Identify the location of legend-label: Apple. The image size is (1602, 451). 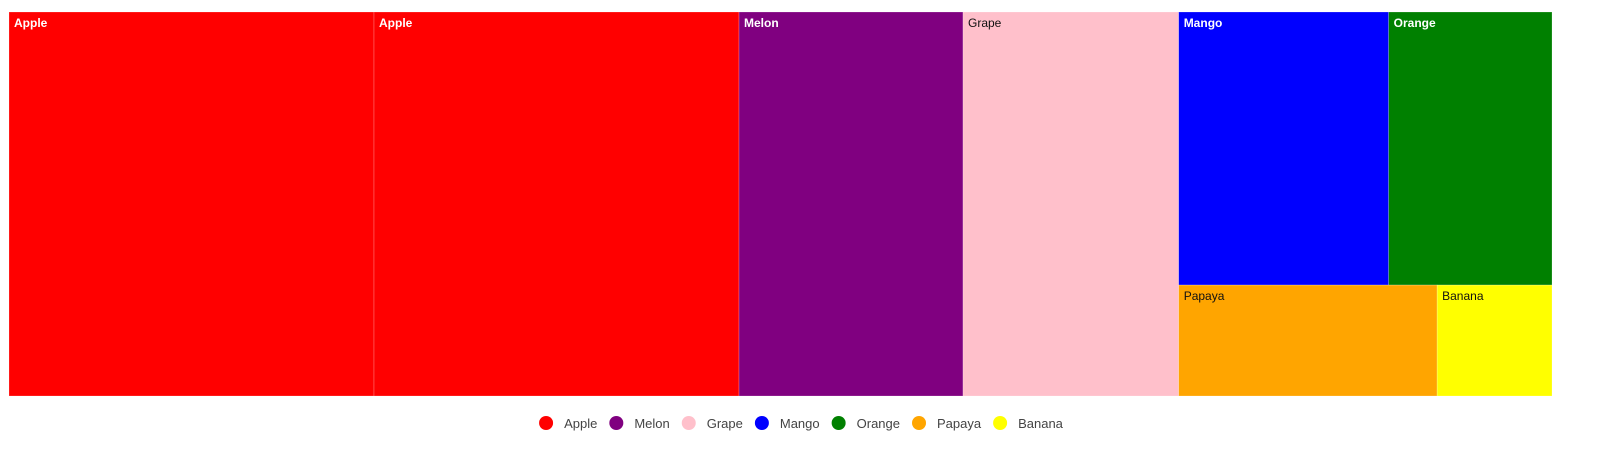
(580, 423).